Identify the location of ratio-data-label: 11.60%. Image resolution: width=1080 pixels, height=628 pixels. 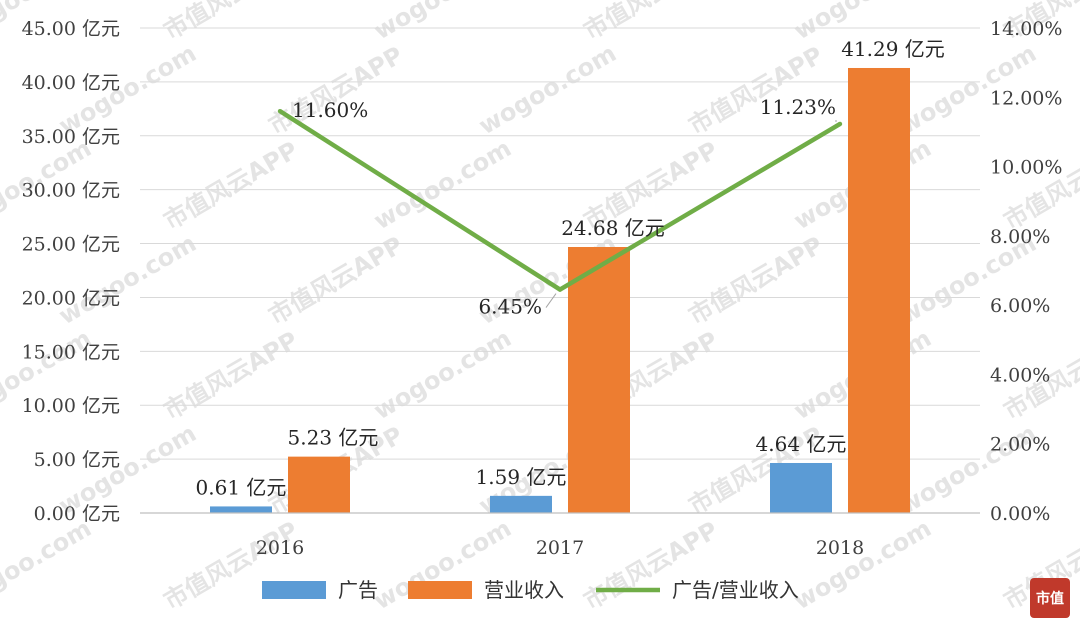
(330, 110).